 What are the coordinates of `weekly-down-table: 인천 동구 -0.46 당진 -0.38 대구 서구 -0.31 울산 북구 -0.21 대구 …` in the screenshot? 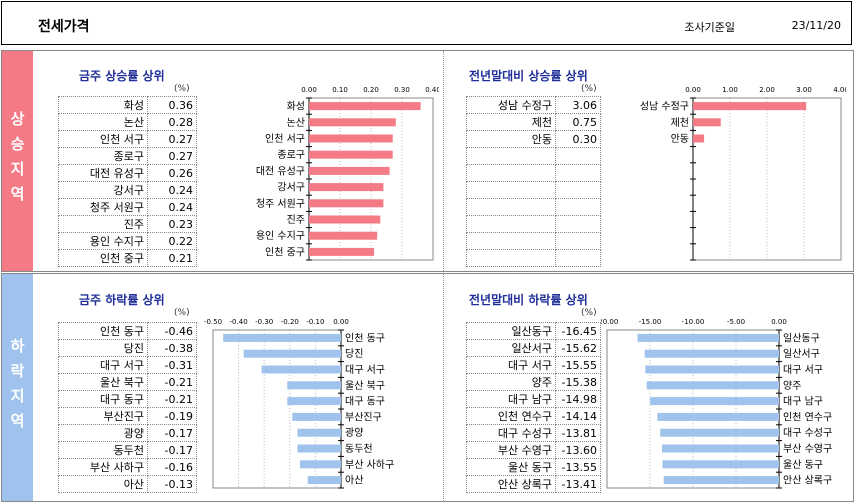 It's located at (127, 407).